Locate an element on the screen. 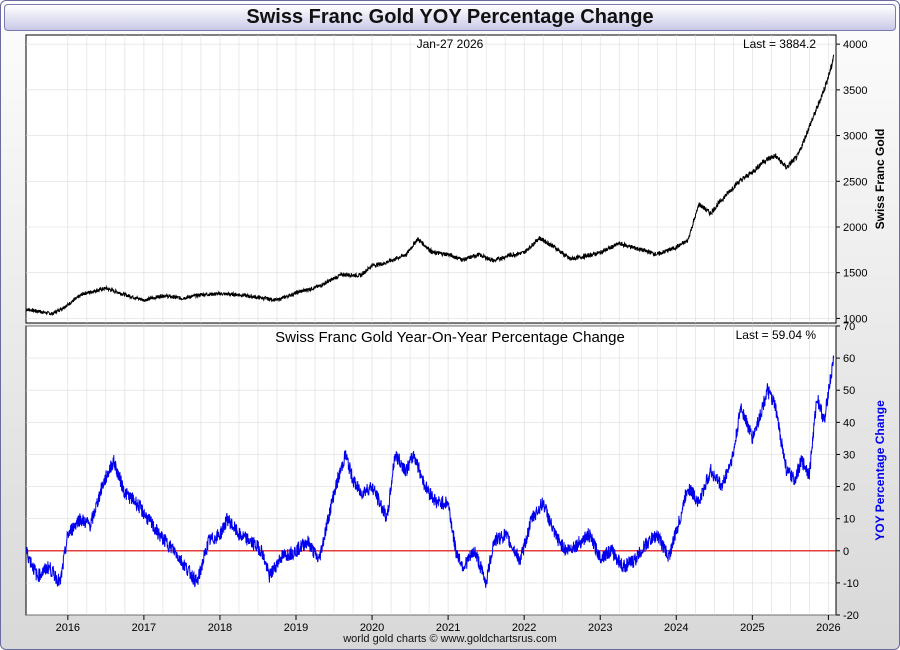 The height and width of the screenshot is (650, 900). chart-title: Swiss Franc Gold YOY Percentage Change is located at coordinates (450, 17).